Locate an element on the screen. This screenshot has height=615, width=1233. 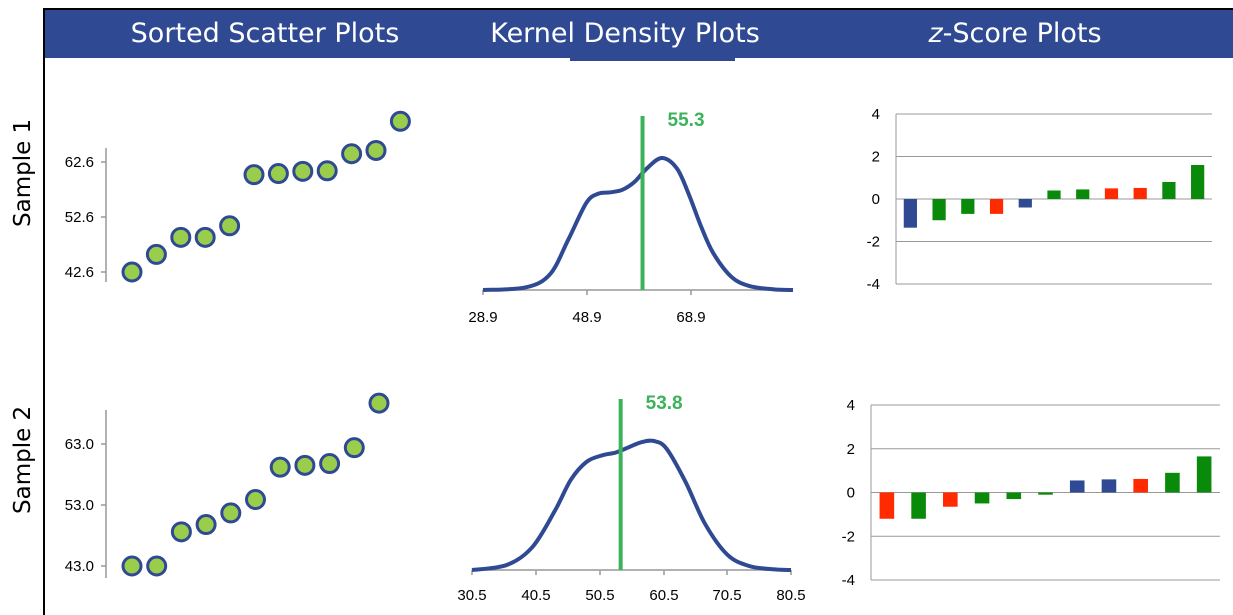
s2-z-ytick-label: -2 is located at coordinates (848, 536).